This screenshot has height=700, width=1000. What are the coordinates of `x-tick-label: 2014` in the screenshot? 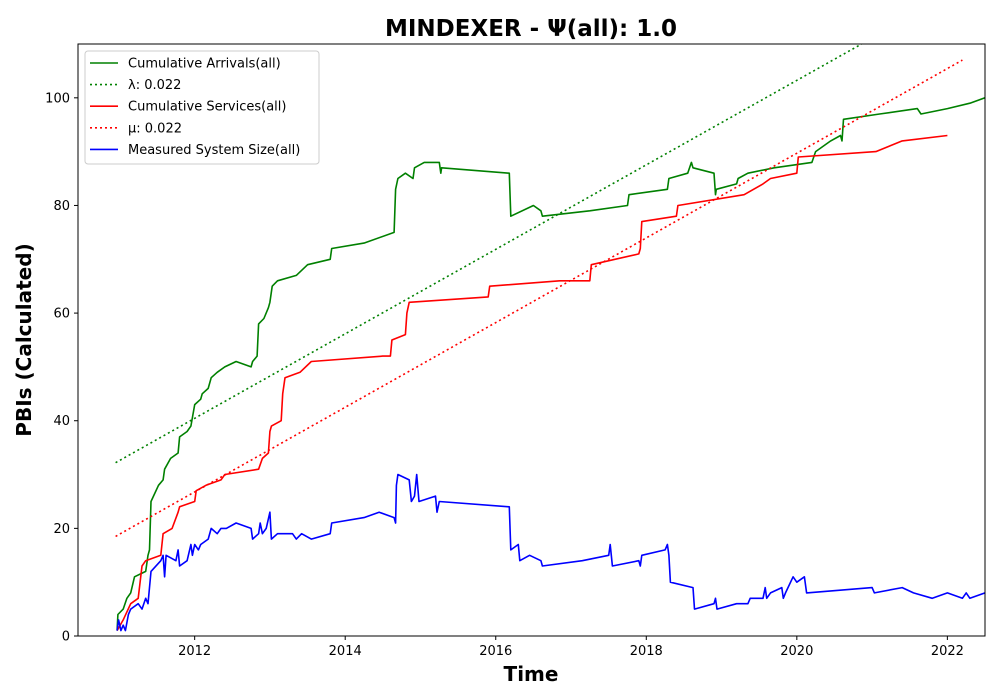 It's located at (345, 651).